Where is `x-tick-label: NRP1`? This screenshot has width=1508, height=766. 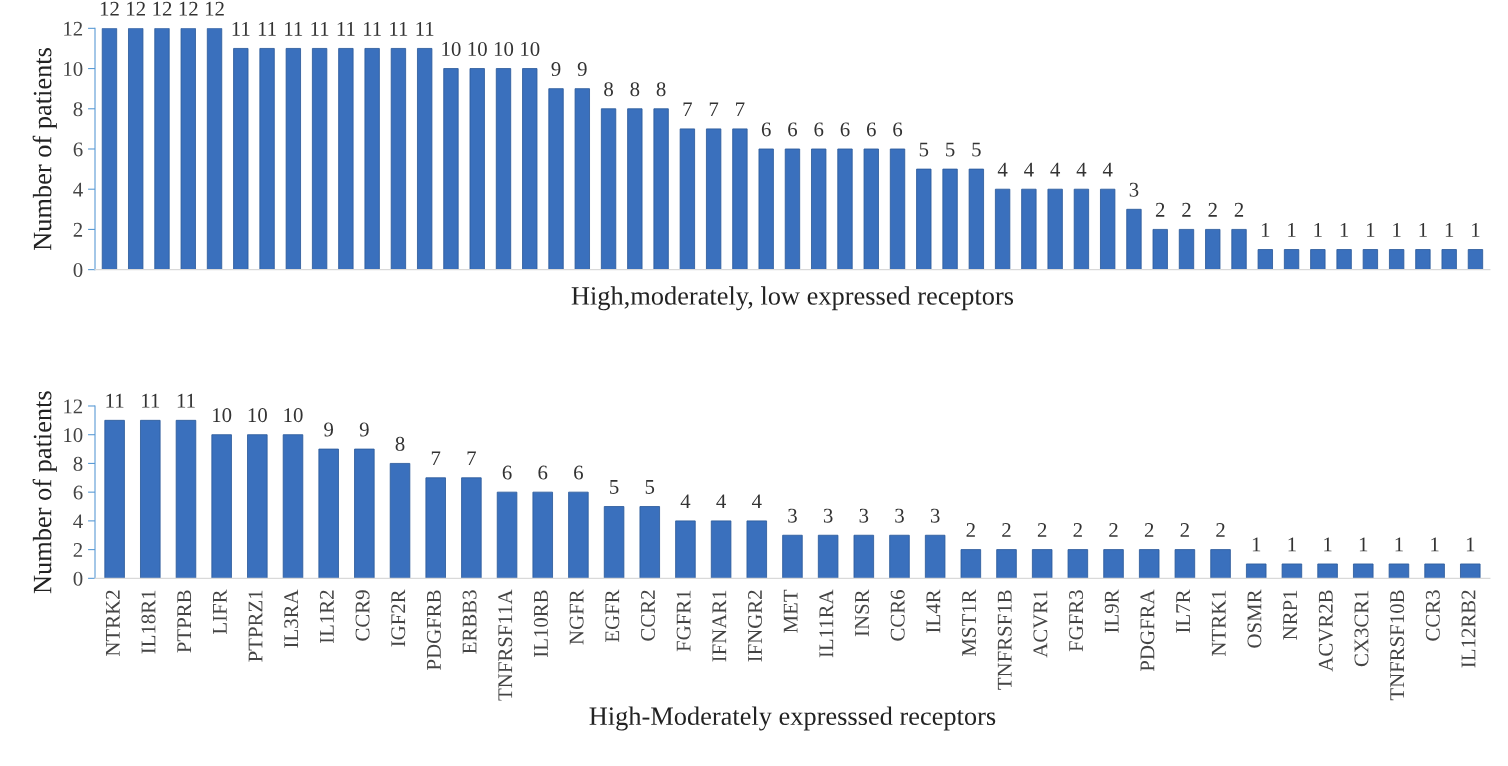 x-tick-label: NRP1 is located at coordinates (1290, 615).